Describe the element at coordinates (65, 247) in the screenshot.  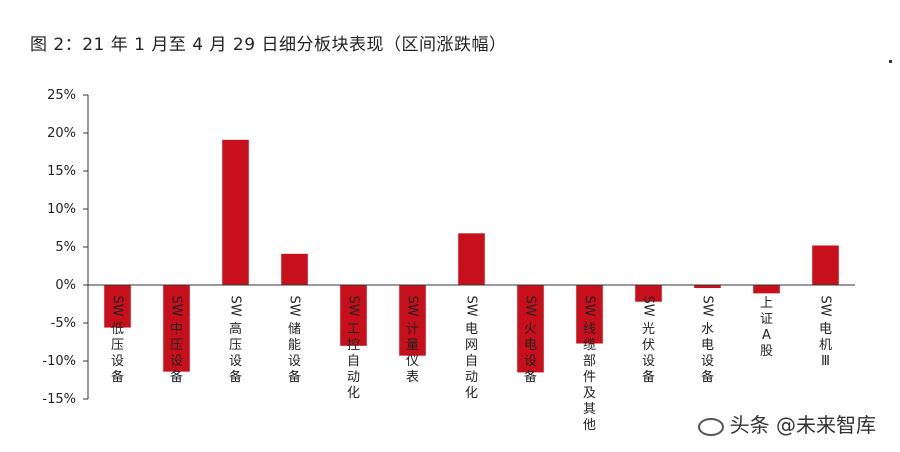
I see `y-tick-label: 5%` at that location.